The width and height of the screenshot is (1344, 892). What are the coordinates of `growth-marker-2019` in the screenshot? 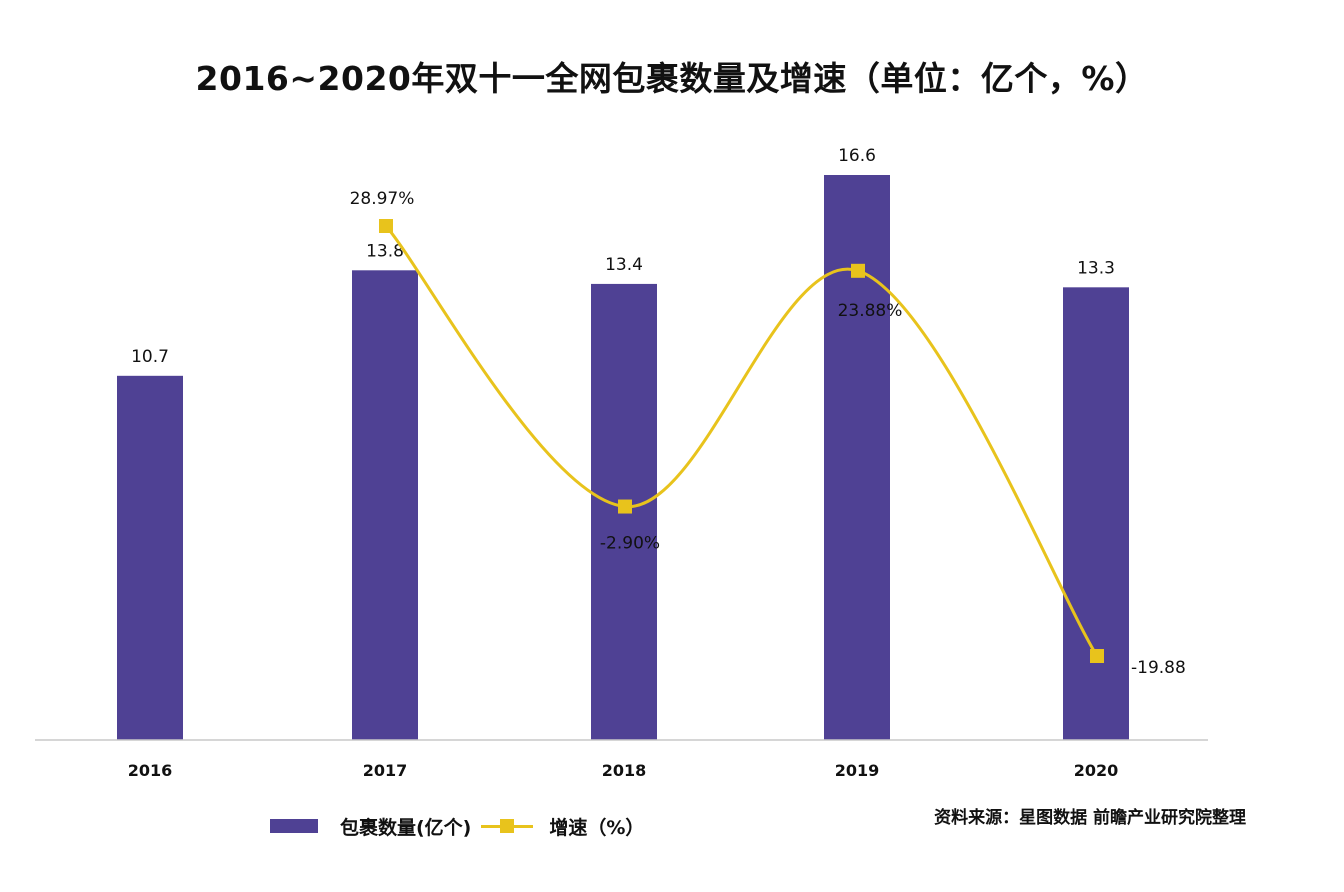 It's located at (858, 270).